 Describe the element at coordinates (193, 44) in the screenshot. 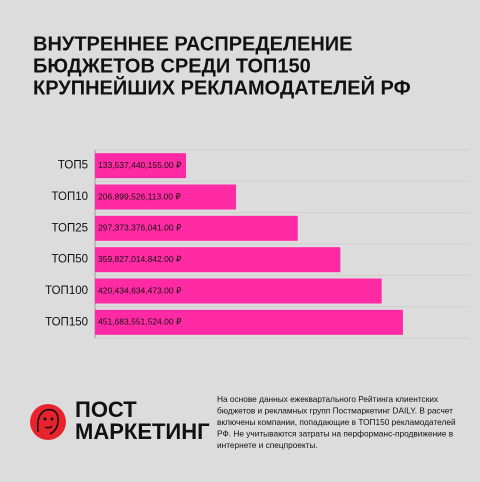

I see `chart-title: ВНУТРЕННЕЕ РАСПРЕДЕЛЕНИЕ` at that location.